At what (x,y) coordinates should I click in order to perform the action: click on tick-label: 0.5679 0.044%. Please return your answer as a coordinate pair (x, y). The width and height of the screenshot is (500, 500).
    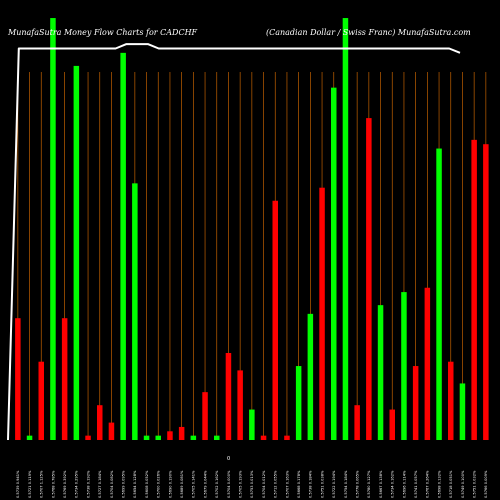
    Looking at the image, I should click on (205, 484).